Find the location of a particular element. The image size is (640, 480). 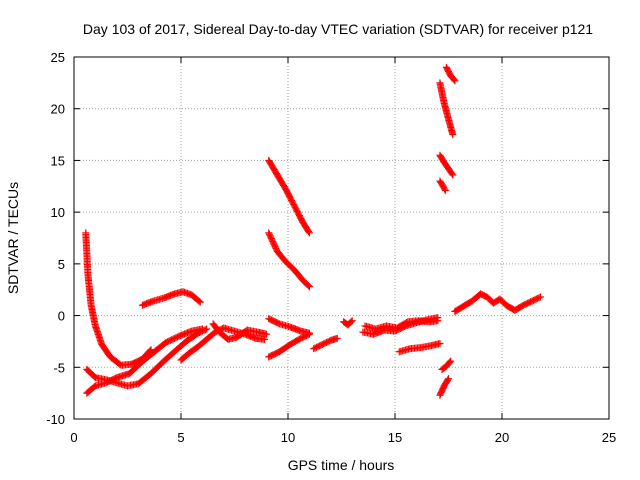

x-tick-label: 0 is located at coordinates (73, 437).